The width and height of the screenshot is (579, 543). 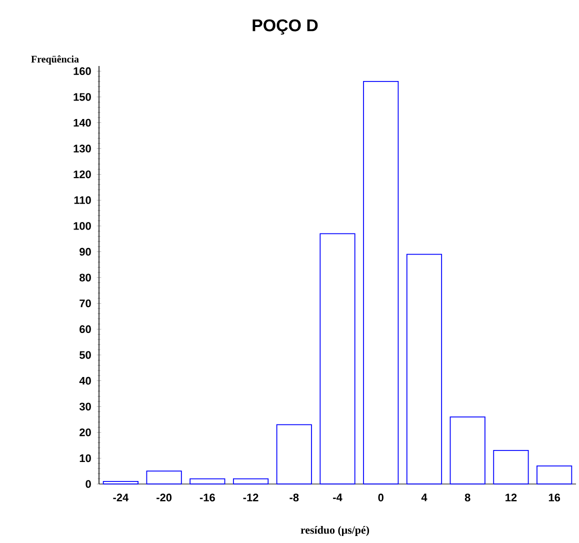 What do you see at coordinates (82, 148) in the screenshot?
I see `y-tick-label: 130` at bounding box center [82, 148].